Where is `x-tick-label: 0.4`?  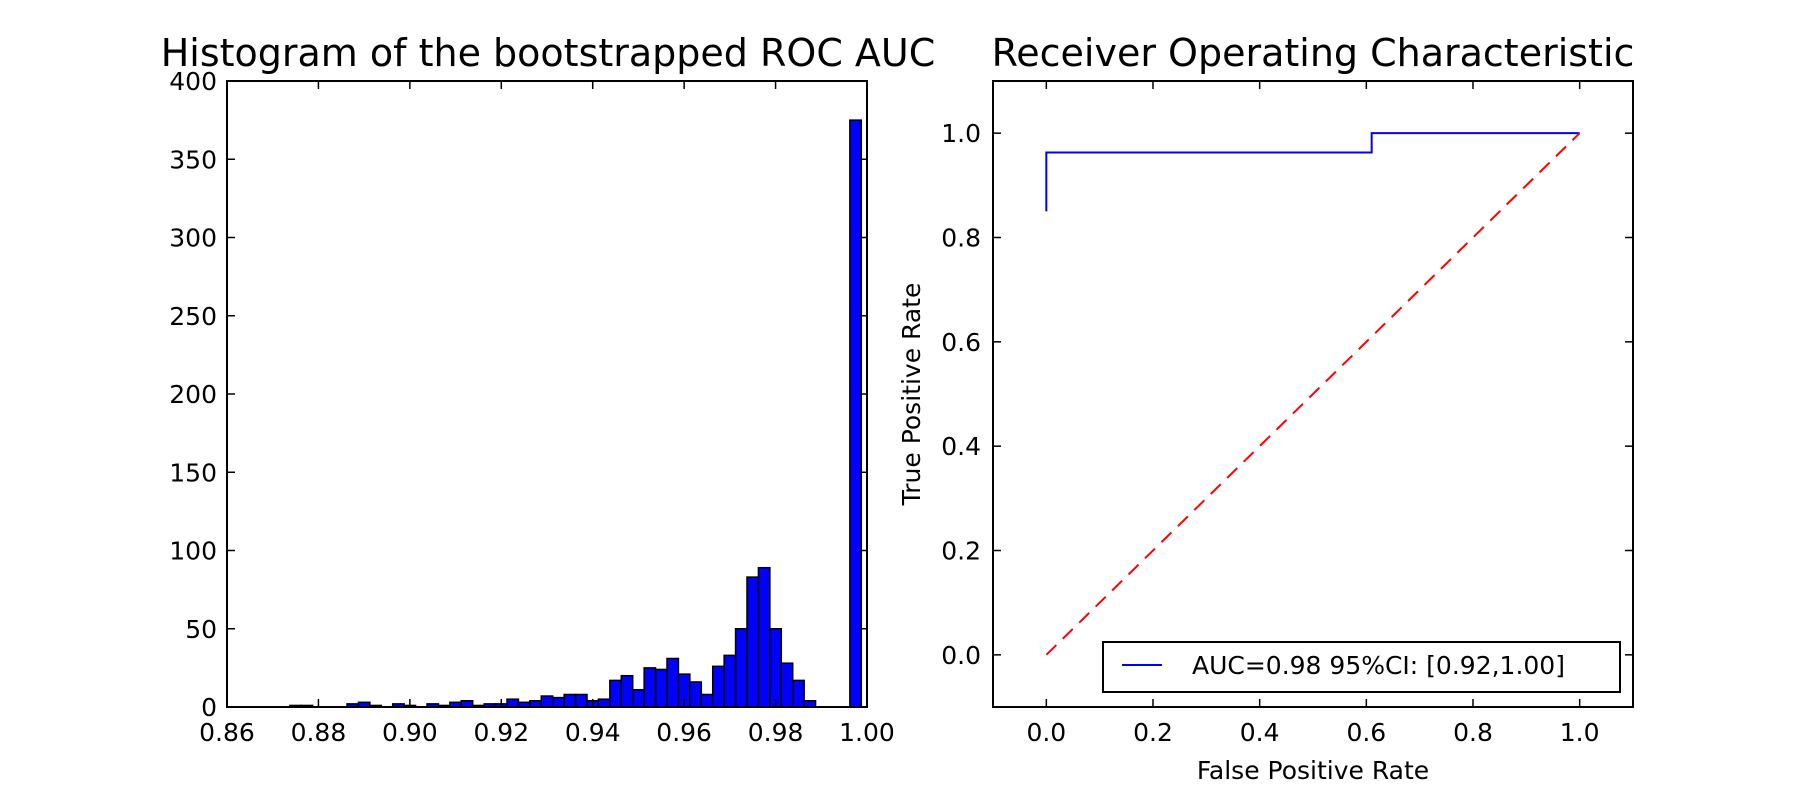
x-tick-label: 0.4 is located at coordinates (1260, 732).